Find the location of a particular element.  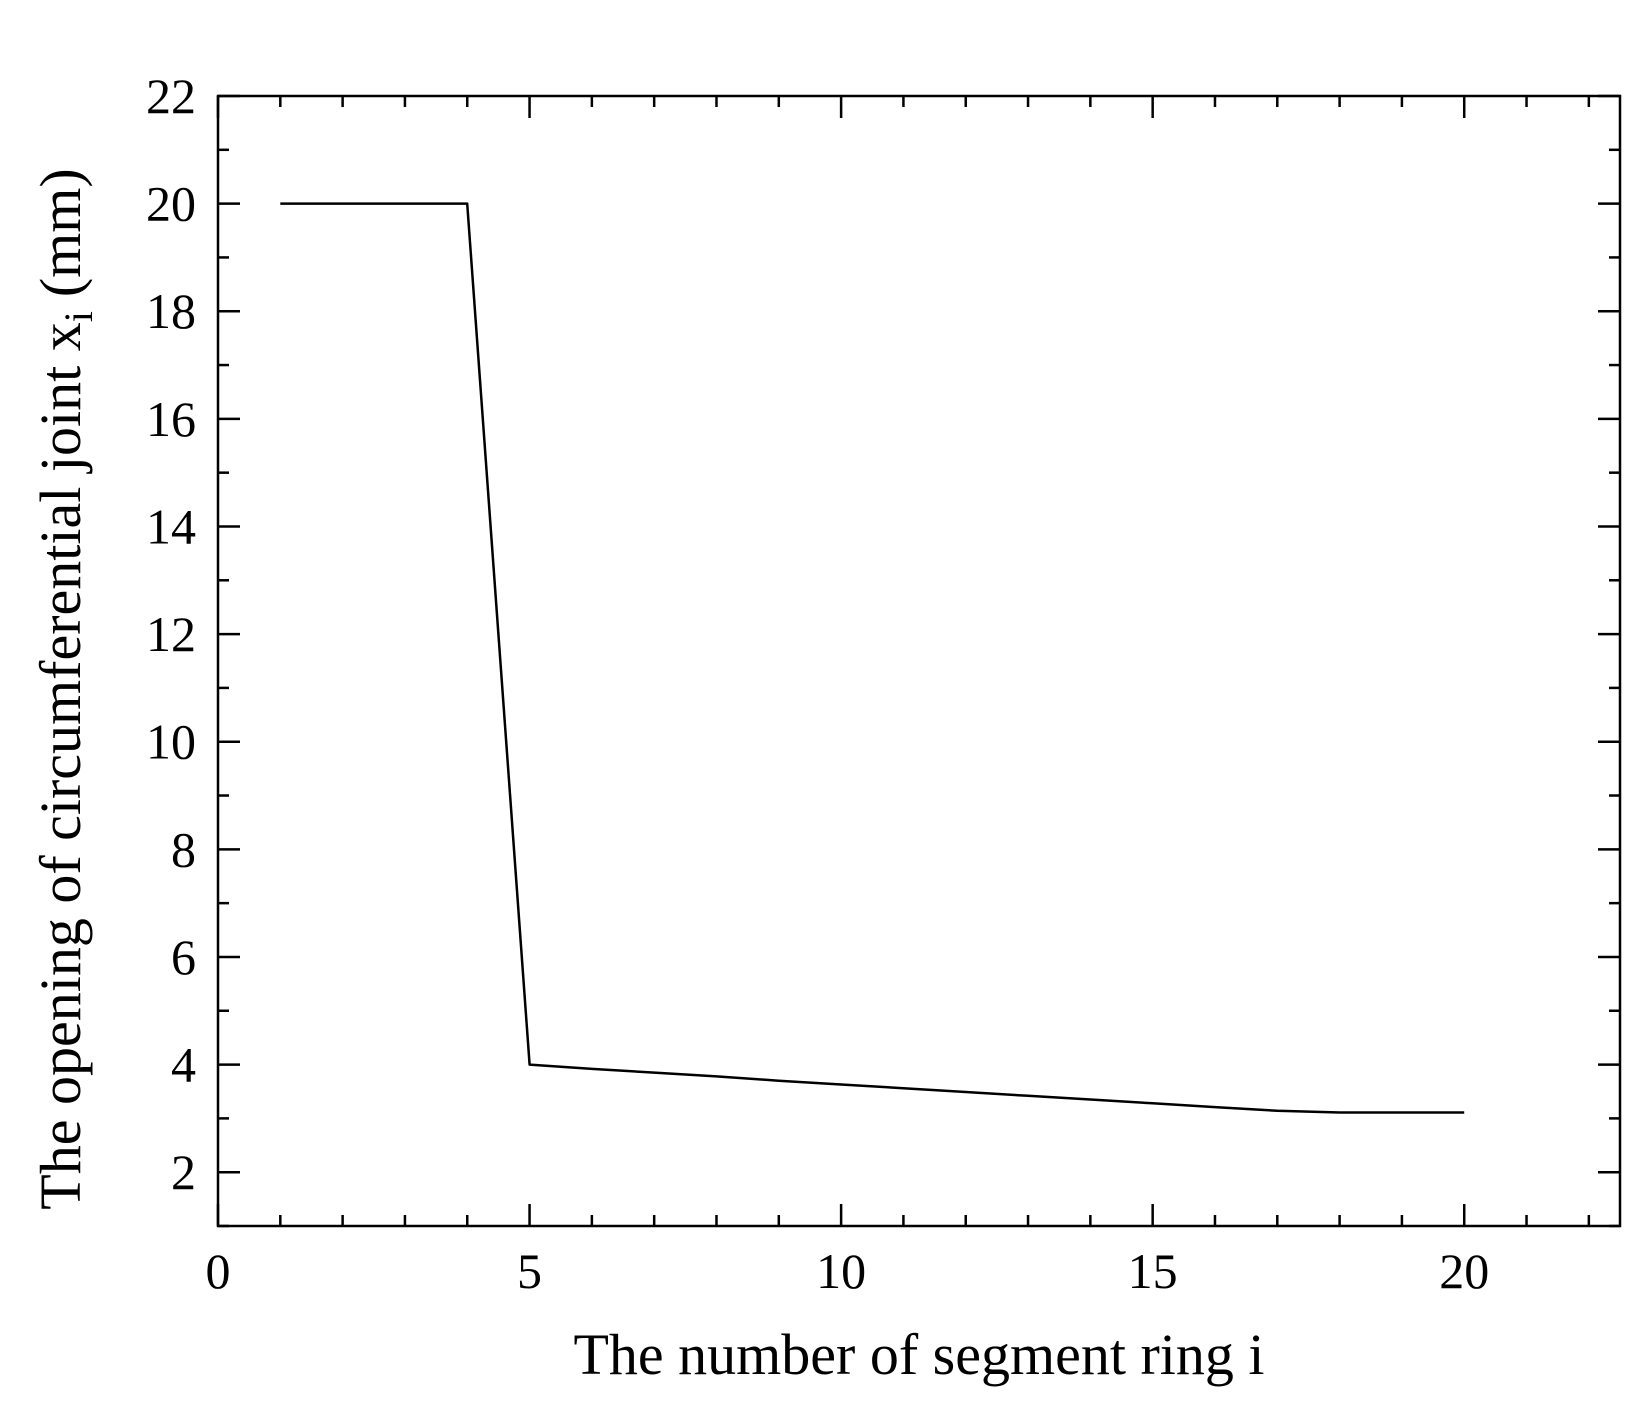

y-axis-title-subscript: i is located at coordinates (78, 316).